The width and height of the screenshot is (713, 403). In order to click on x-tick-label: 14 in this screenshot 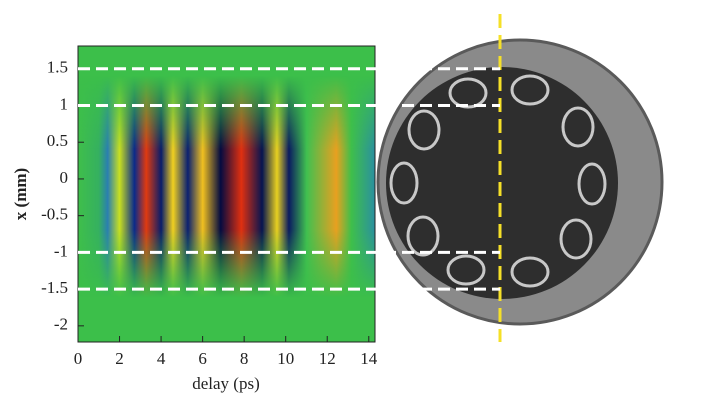, I will do `click(369, 358)`.